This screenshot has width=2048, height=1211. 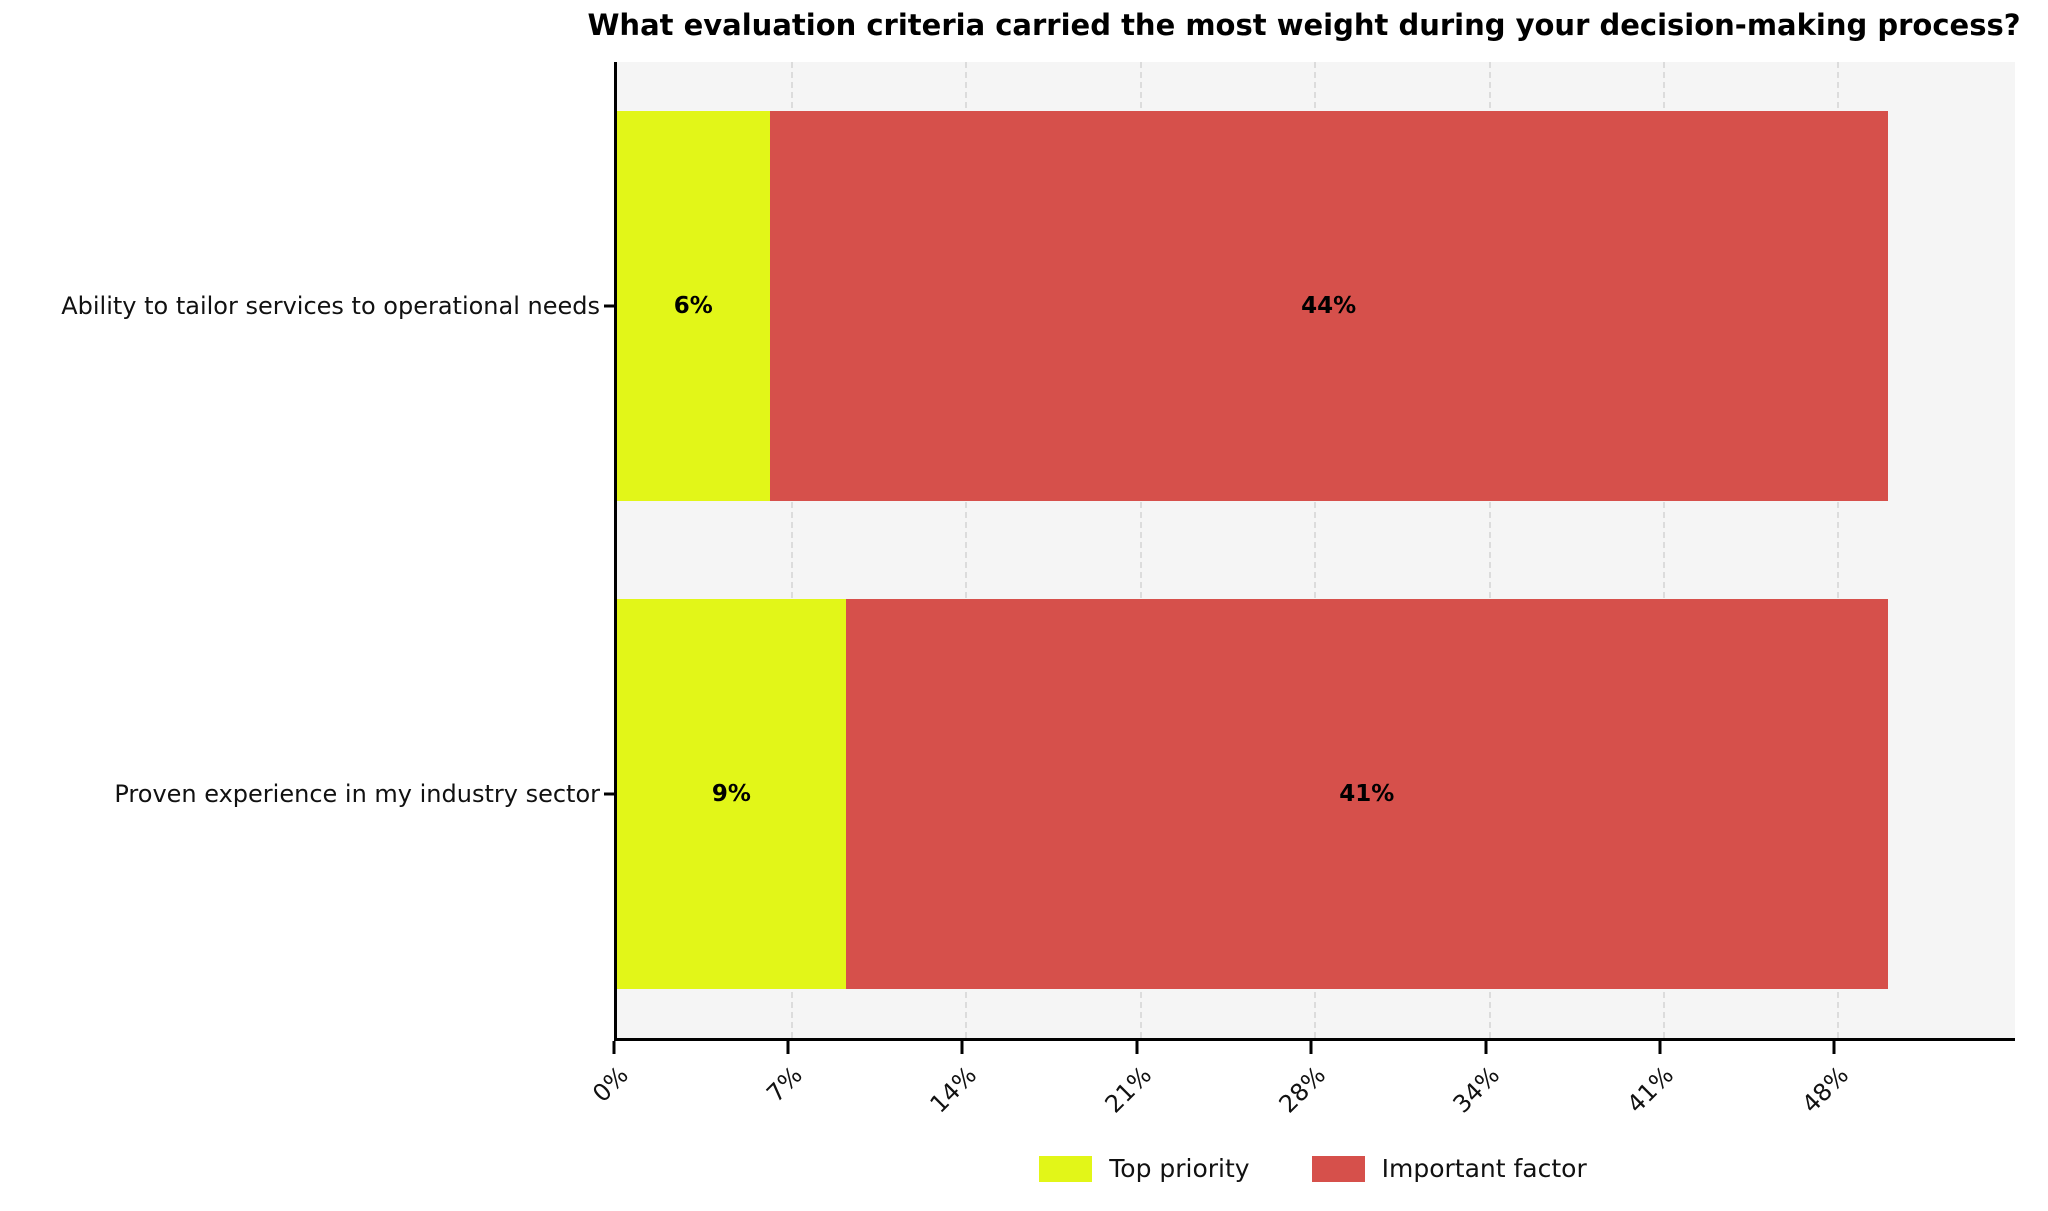 What do you see at coordinates (357, 794) in the screenshot?
I see `y-axis-category-label: Proven experience in my industry sector` at bounding box center [357, 794].